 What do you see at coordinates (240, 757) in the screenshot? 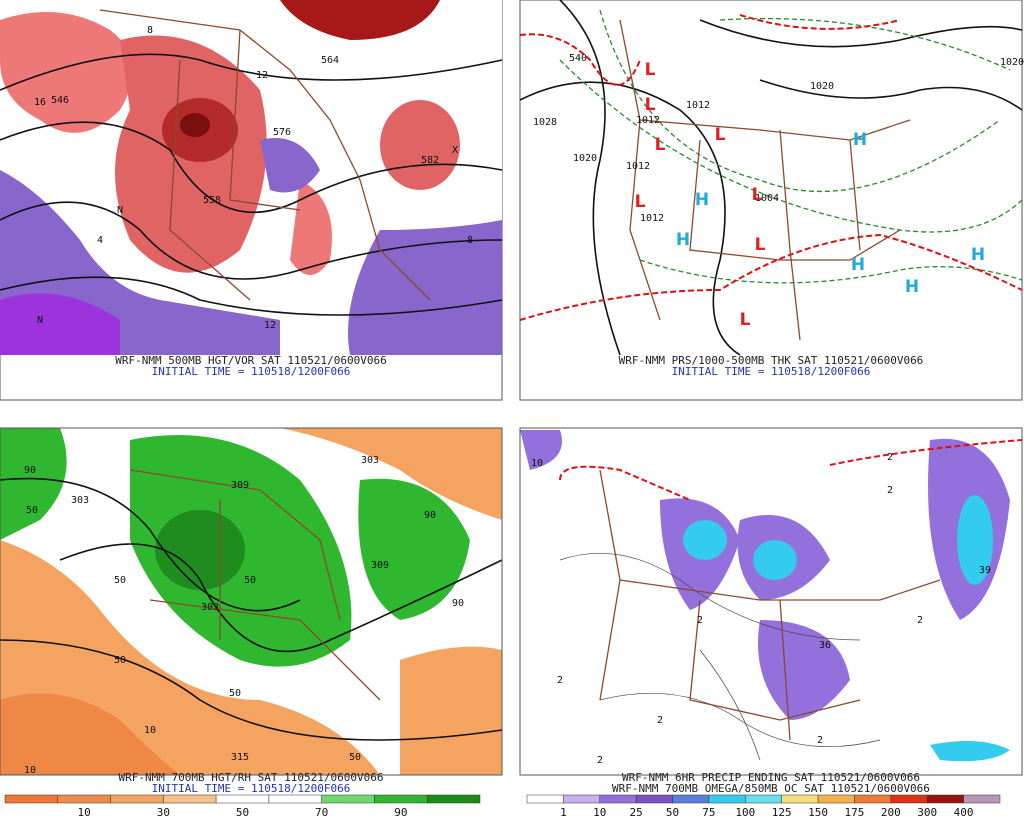
I see `contour-label: 315` at bounding box center [240, 757].